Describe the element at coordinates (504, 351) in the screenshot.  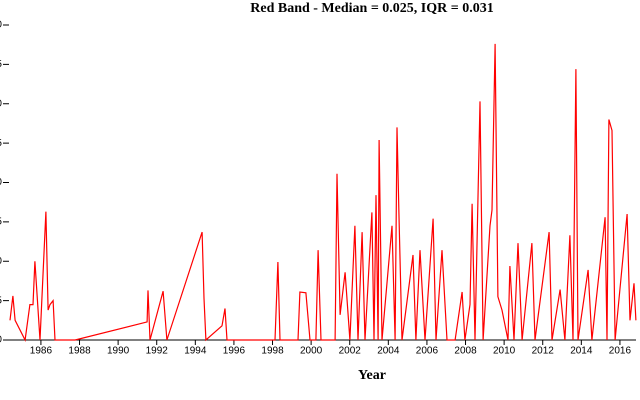
I see `x-tick-label: 2010` at that location.